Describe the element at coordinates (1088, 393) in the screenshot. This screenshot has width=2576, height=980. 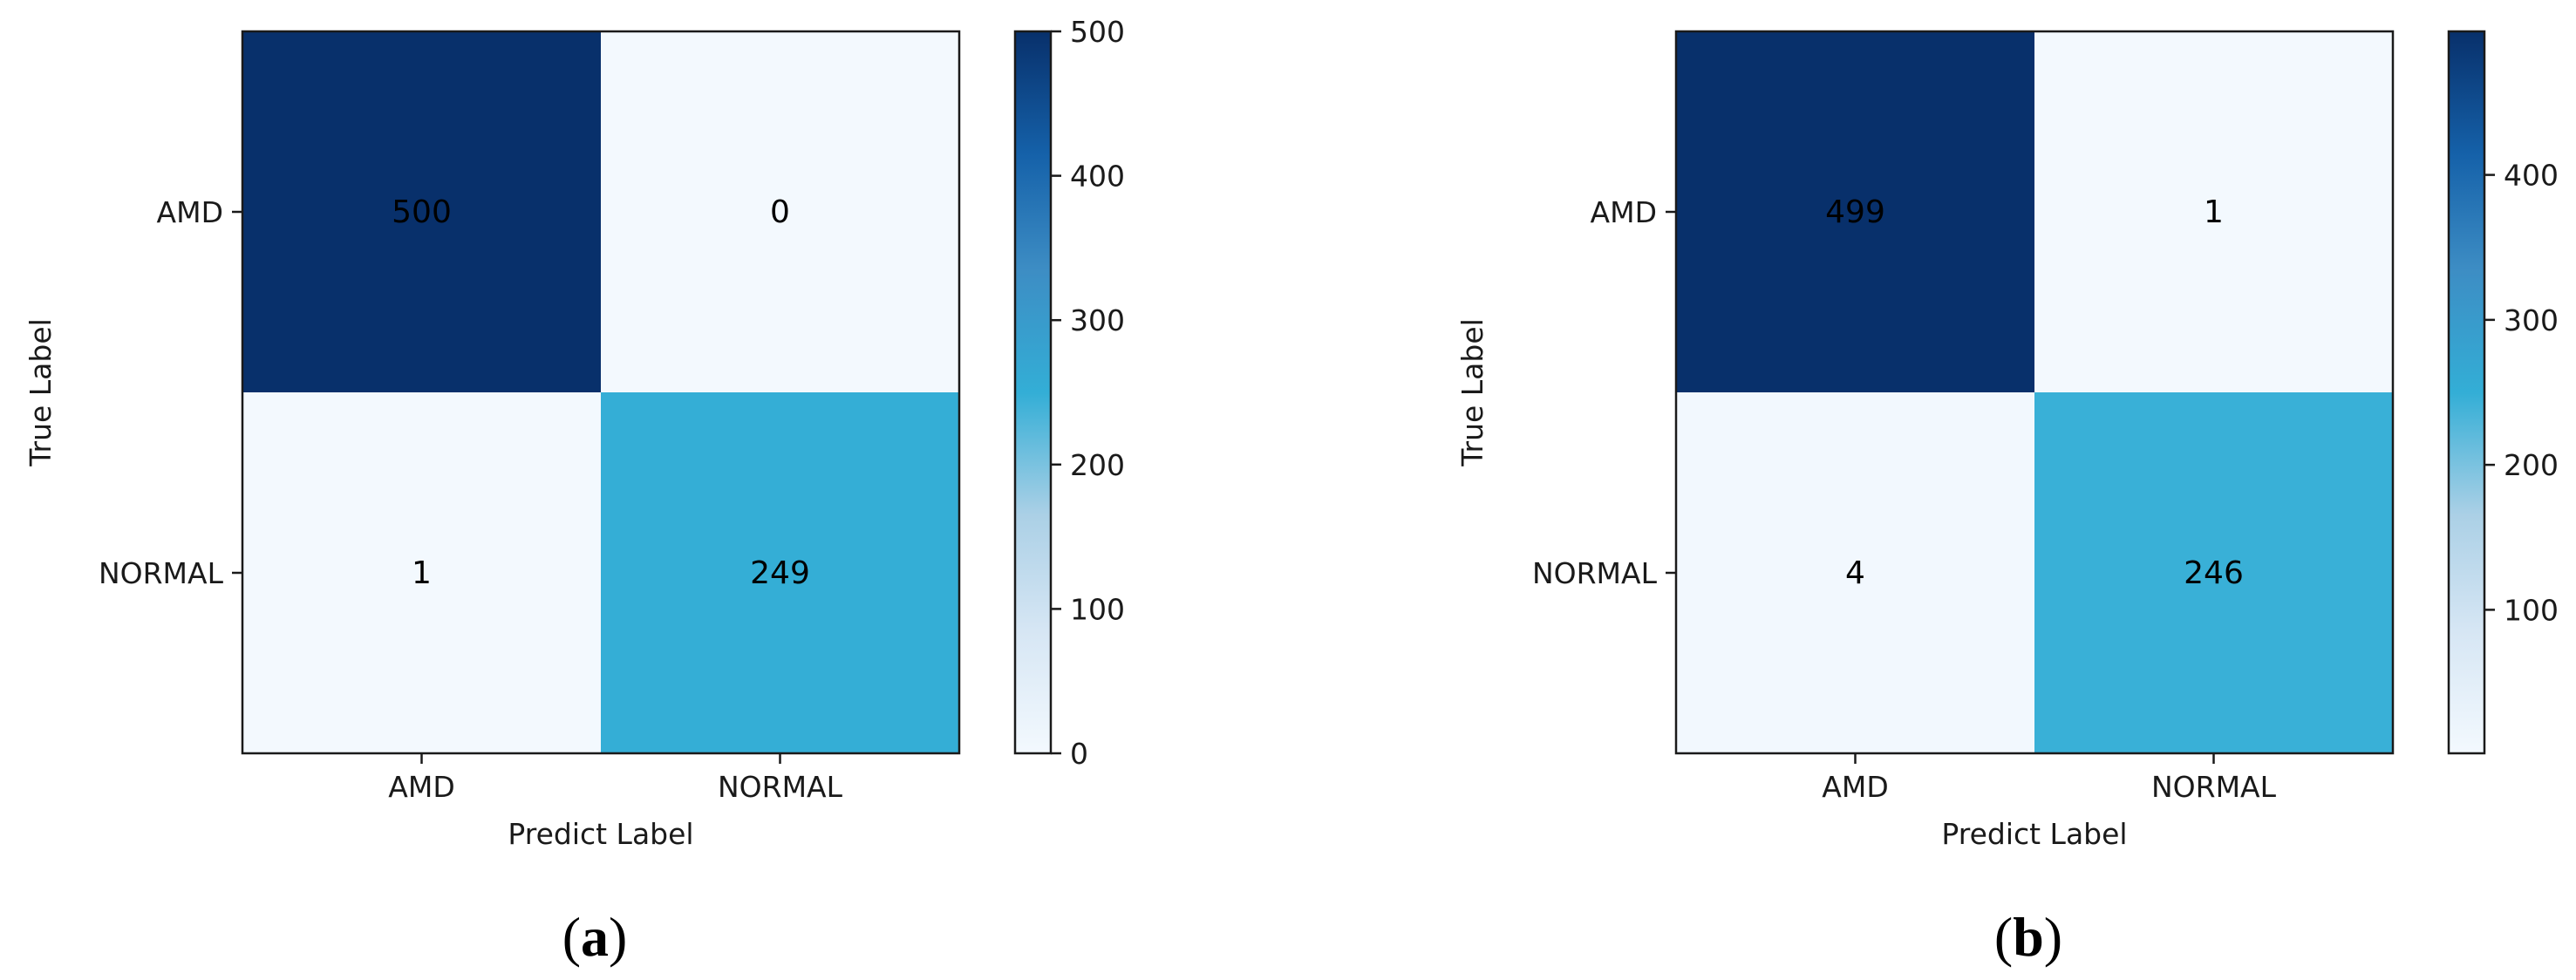
I see `colorbar-ticks-a: 0 100 200 300 400 500` at that location.